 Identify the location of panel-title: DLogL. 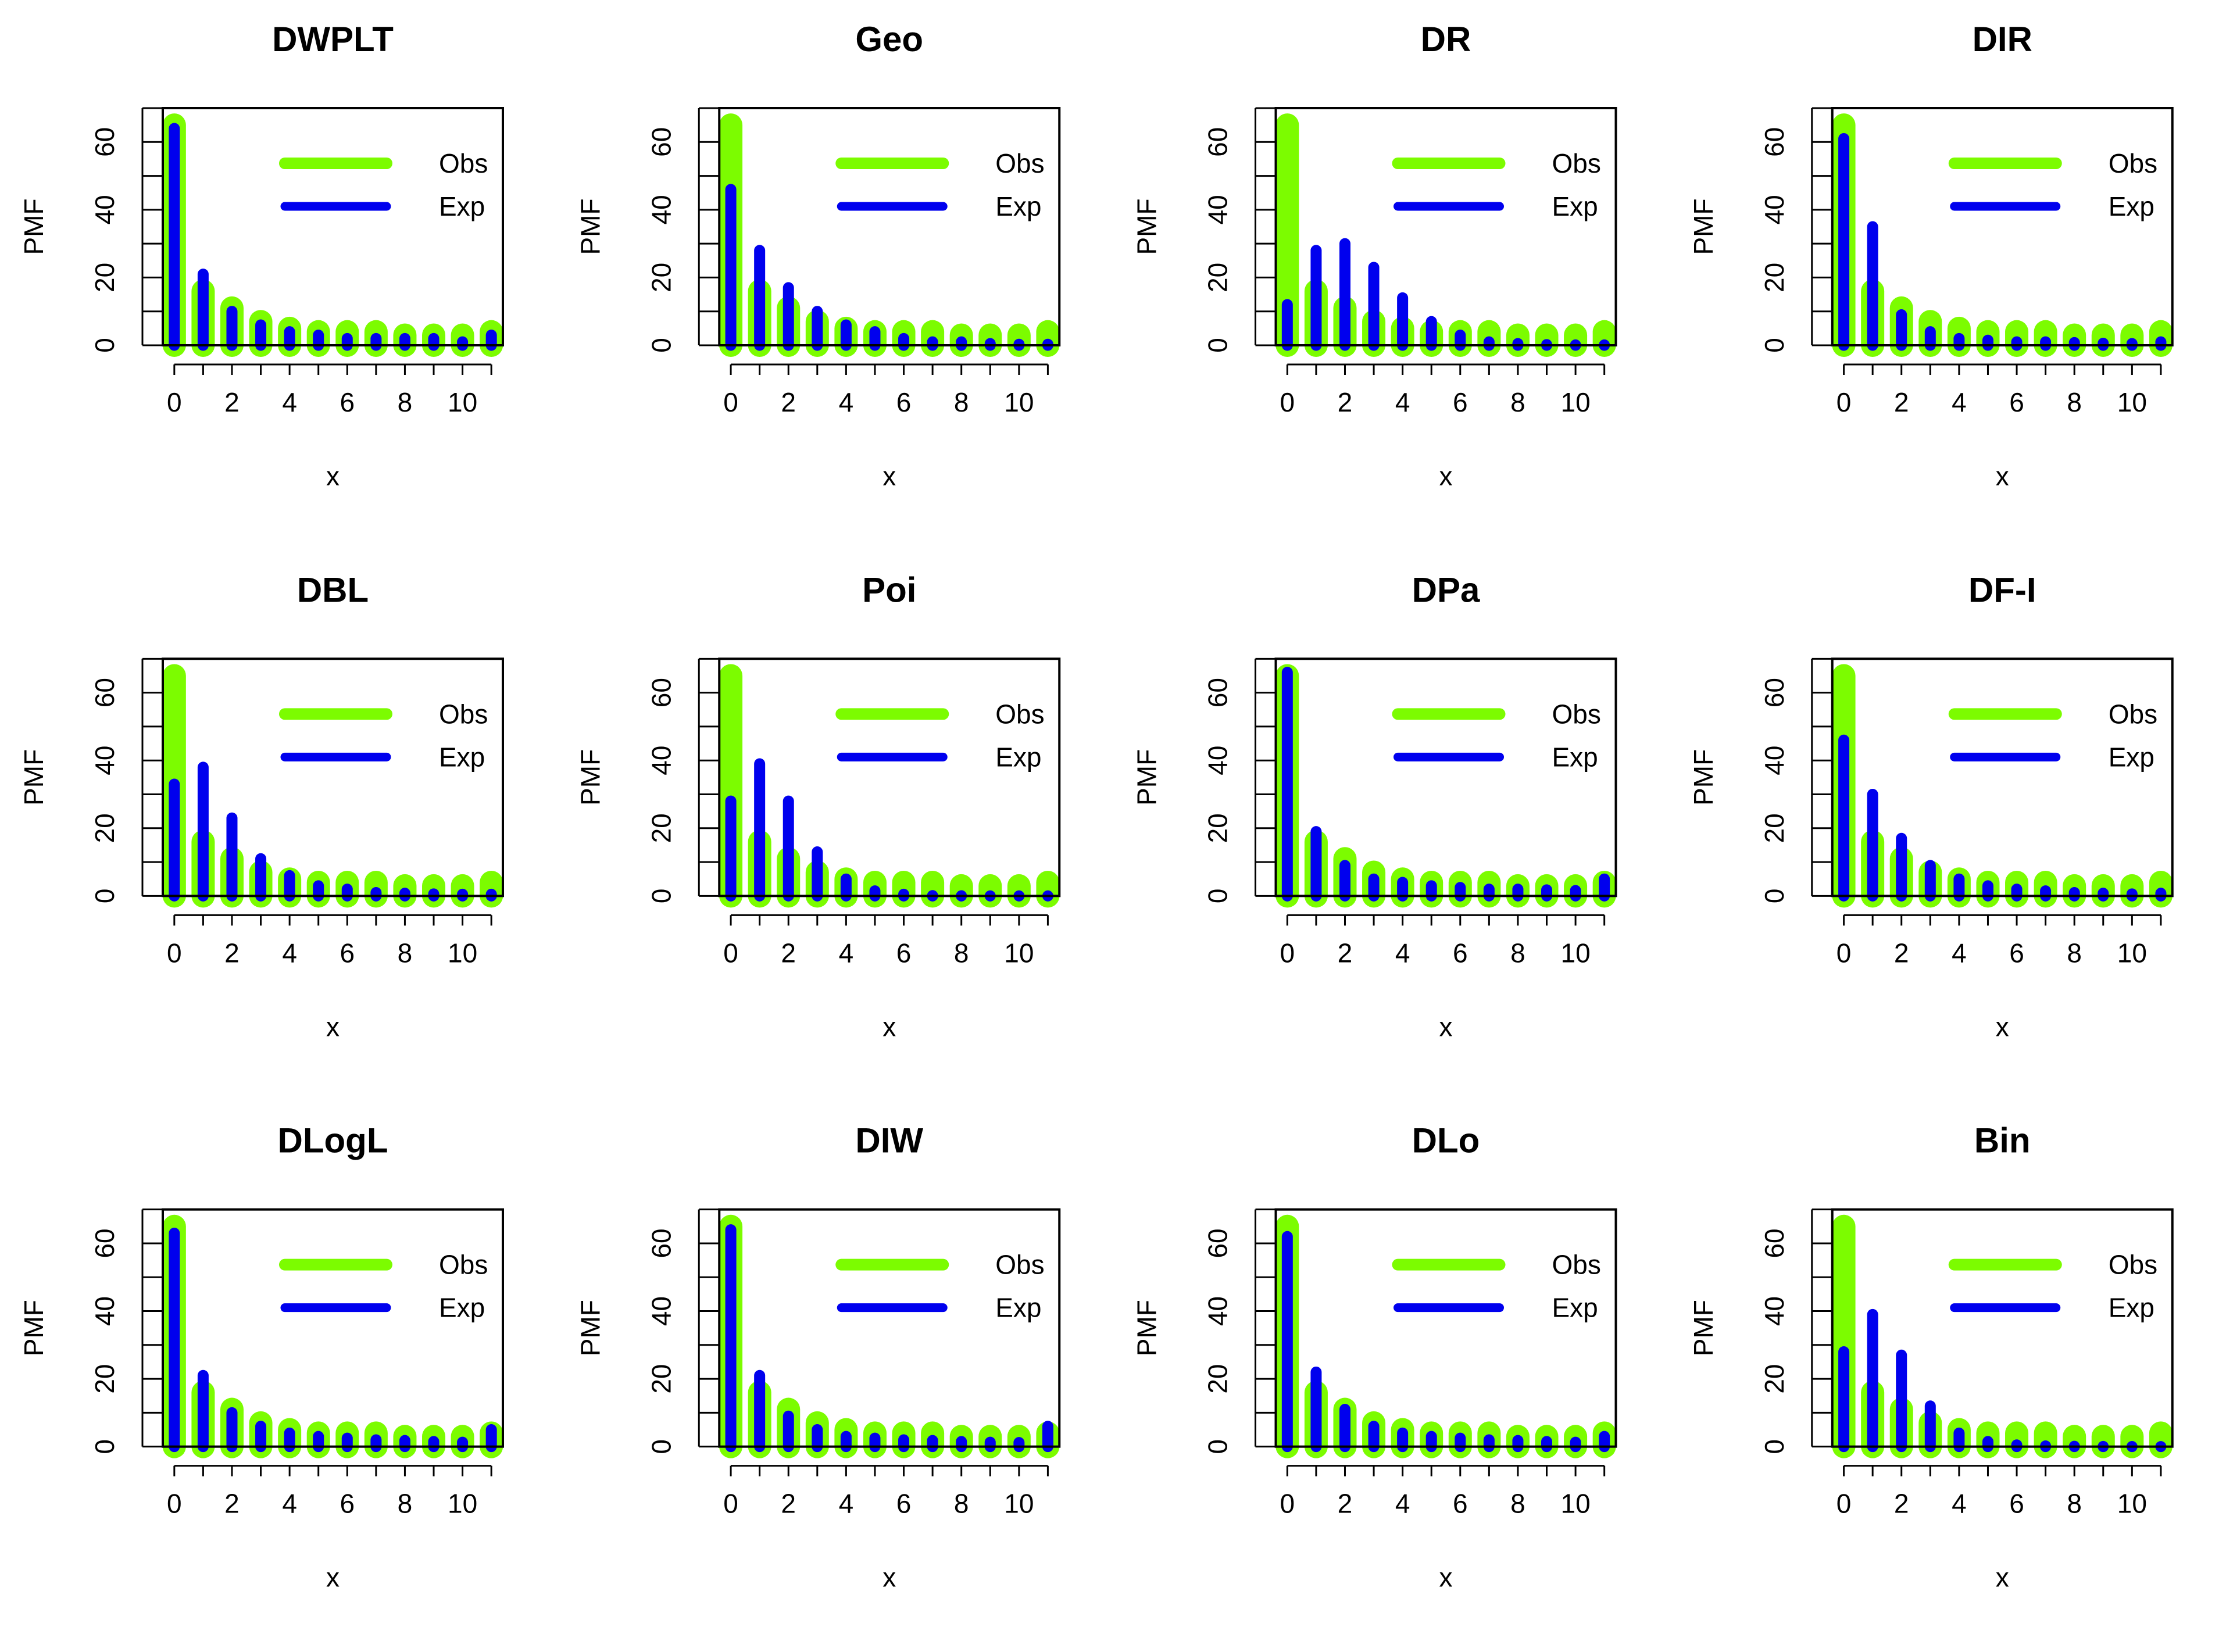
(333, 1140).